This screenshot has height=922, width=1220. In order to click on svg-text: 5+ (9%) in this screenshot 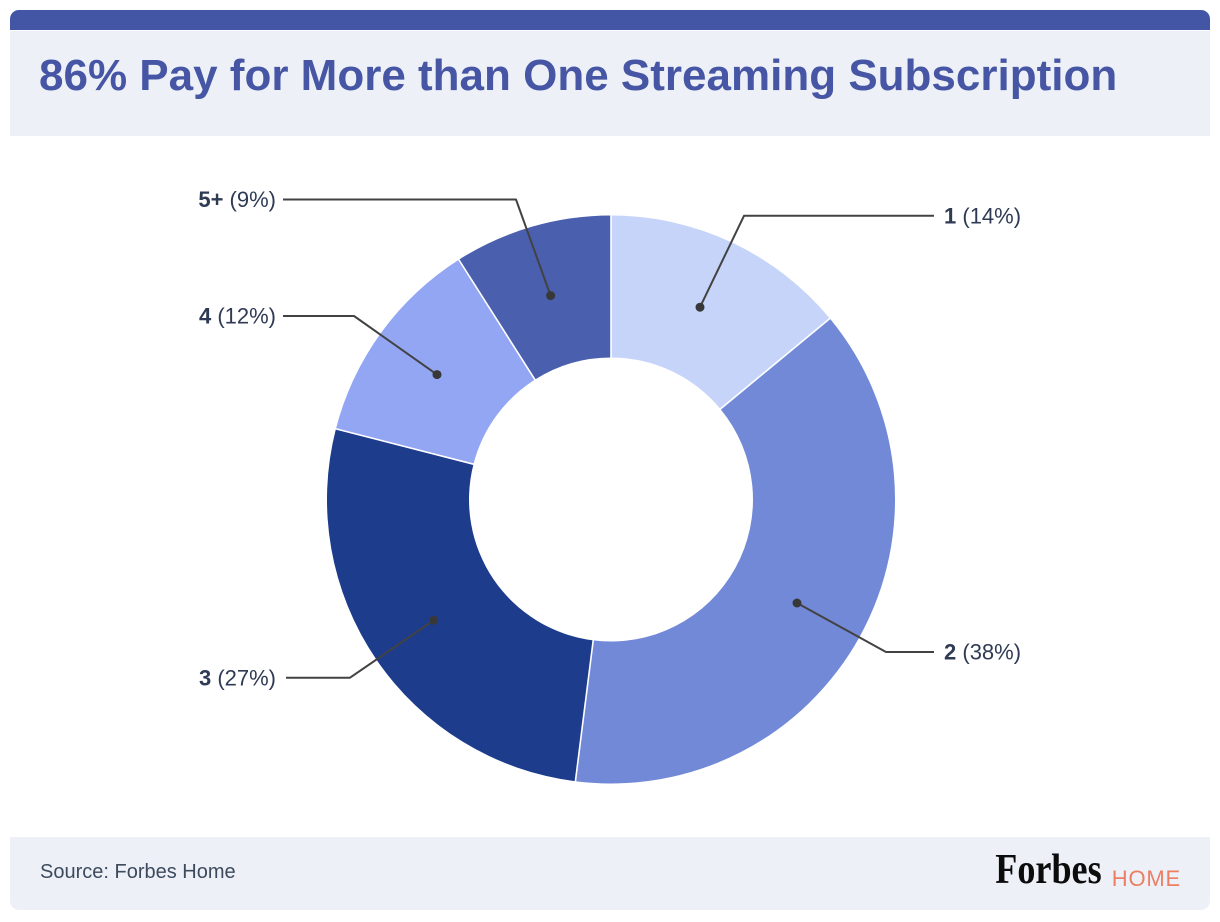, I will do `click(237, 199)`.